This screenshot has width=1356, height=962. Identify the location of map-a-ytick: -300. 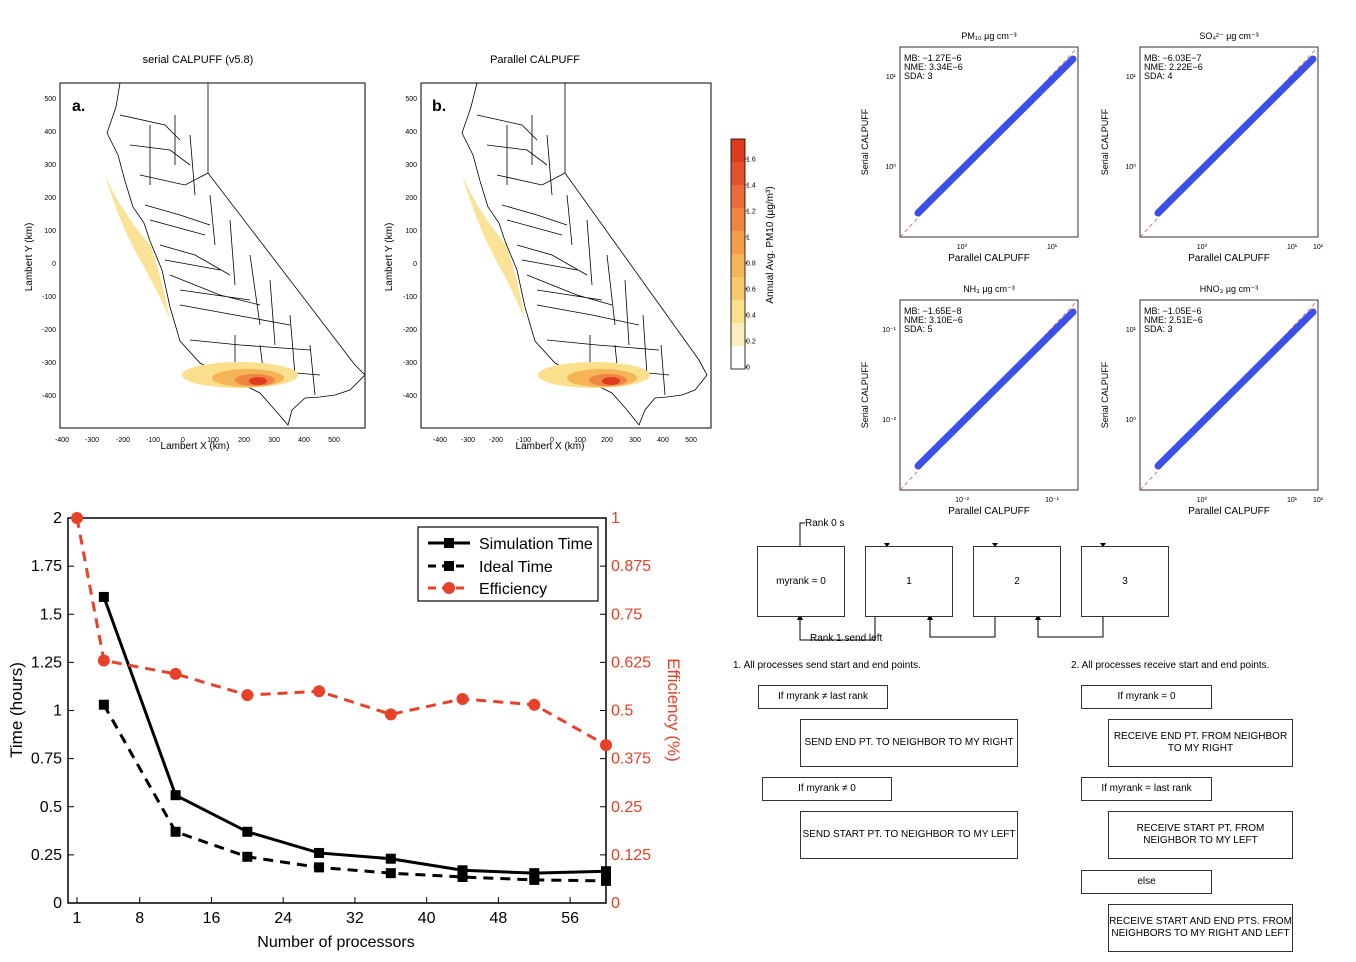
(49, 363).